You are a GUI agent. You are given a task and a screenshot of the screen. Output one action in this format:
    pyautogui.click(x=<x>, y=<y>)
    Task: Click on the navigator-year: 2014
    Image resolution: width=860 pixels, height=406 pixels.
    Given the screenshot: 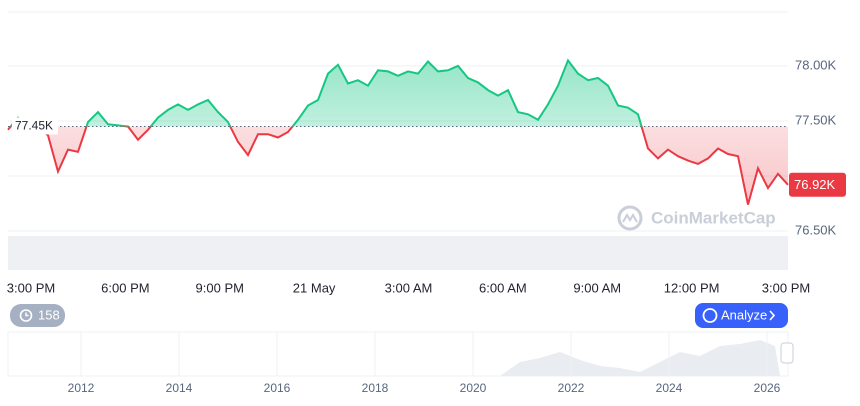 What is the action you would take?
    pyautogui.click(x=179, y=388)
    